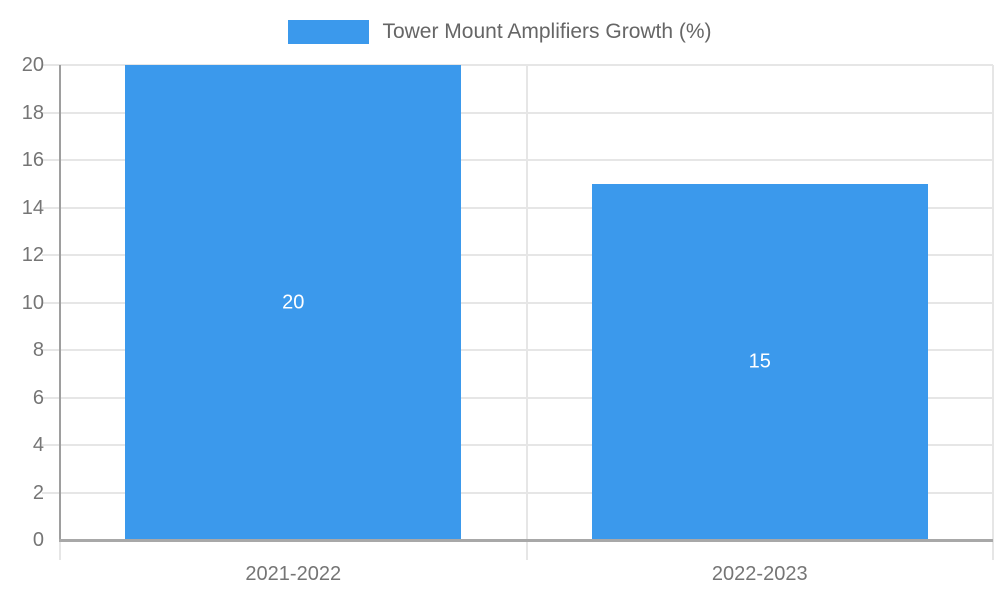 Image resolution: width=1000 pixels, height=600 pixels. I want to click on legend-label: Tower Mount Amplifiers Growth (%), so click(547, 31).